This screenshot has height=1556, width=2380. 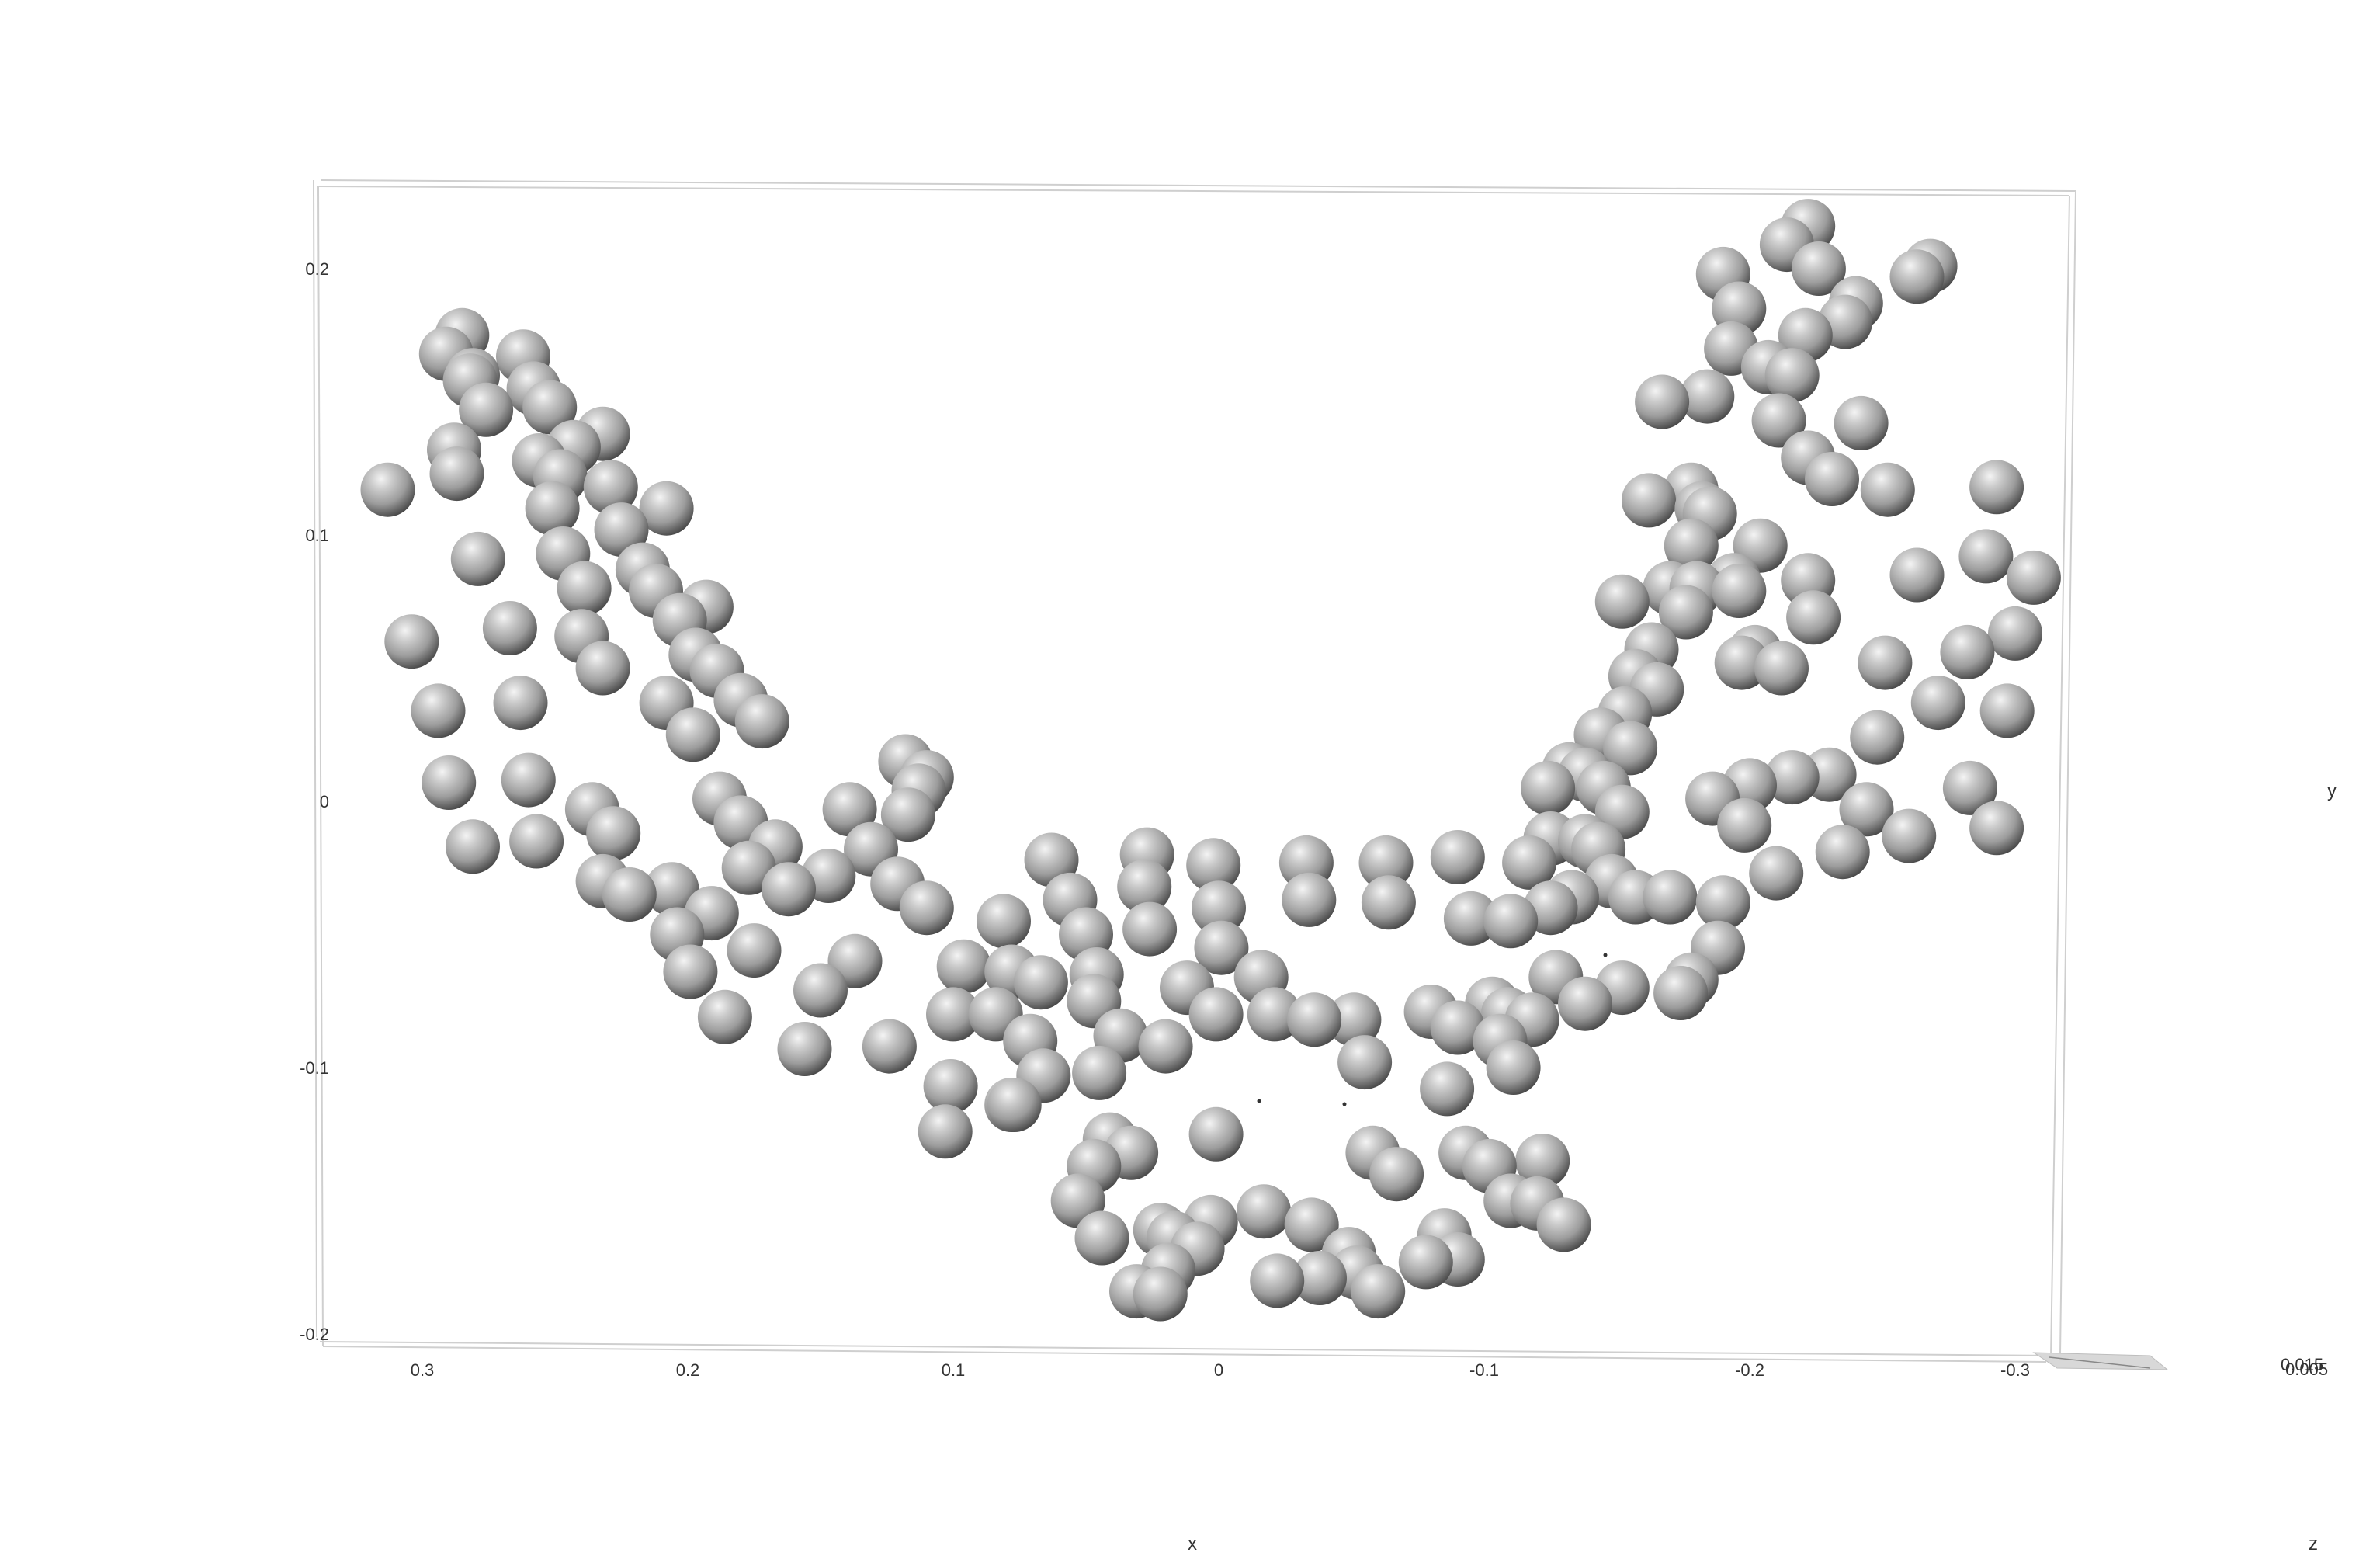 I want to click on z-axis-floor, so click(x=2100, y=1361).